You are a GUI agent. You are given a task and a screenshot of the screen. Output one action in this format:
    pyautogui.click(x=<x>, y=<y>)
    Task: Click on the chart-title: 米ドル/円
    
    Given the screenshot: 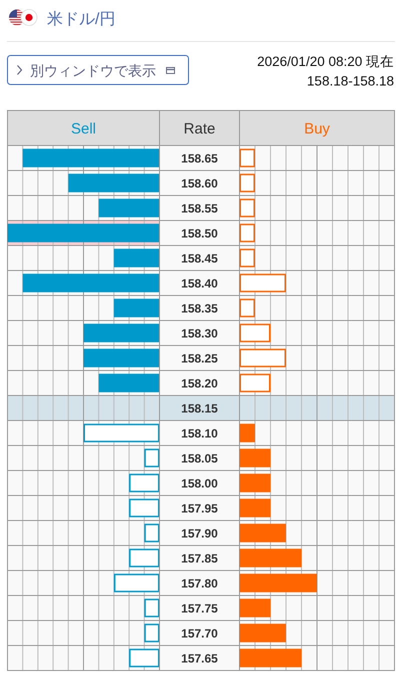 What is the action you would take?
    pyautogui.click(x=81, y=19)
    